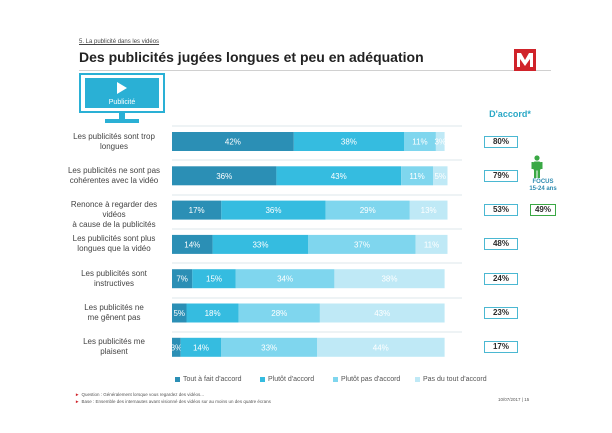 The width and height of the screenshot is (612, 433). I want to click on bar-value-label: 15%, so click(214, 279).